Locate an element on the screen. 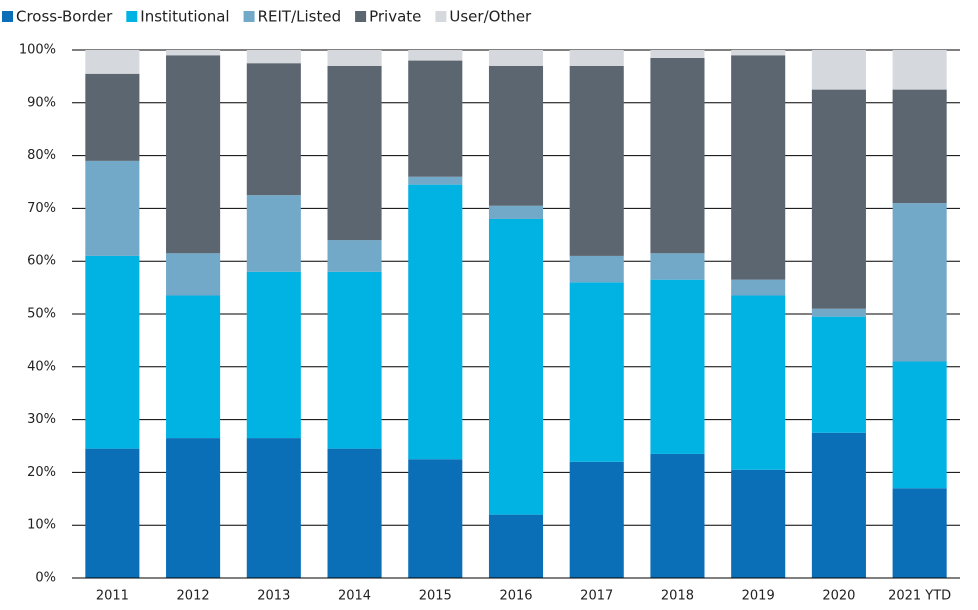 The image size is (978, 610). legend-label: REIT/Listed is located at coordinates (300, 17).